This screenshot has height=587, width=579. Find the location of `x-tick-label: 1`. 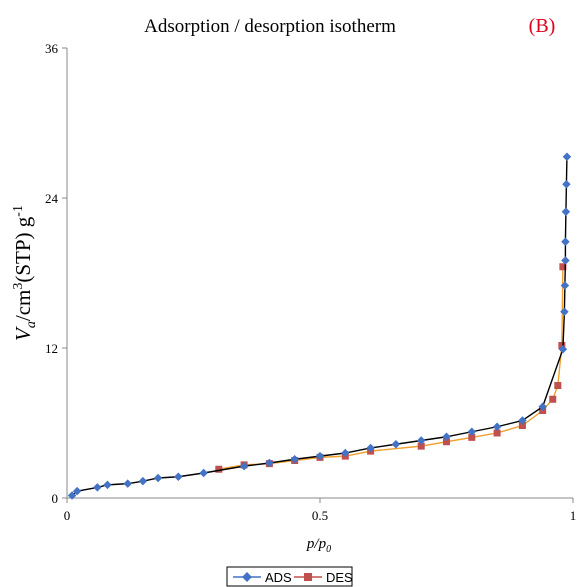

x-tick-label: 1 is located at coordinates (573, 515).